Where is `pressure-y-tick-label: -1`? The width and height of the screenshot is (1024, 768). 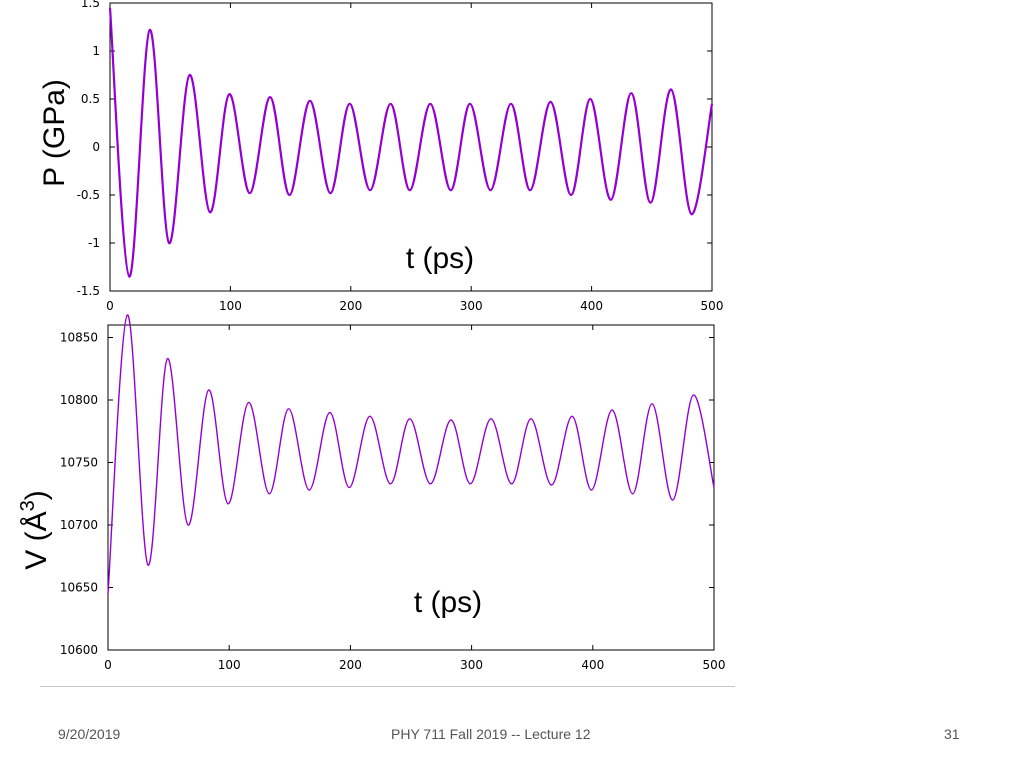 pressure-y-tick-label: -1 is located at coordinates (94, 243).